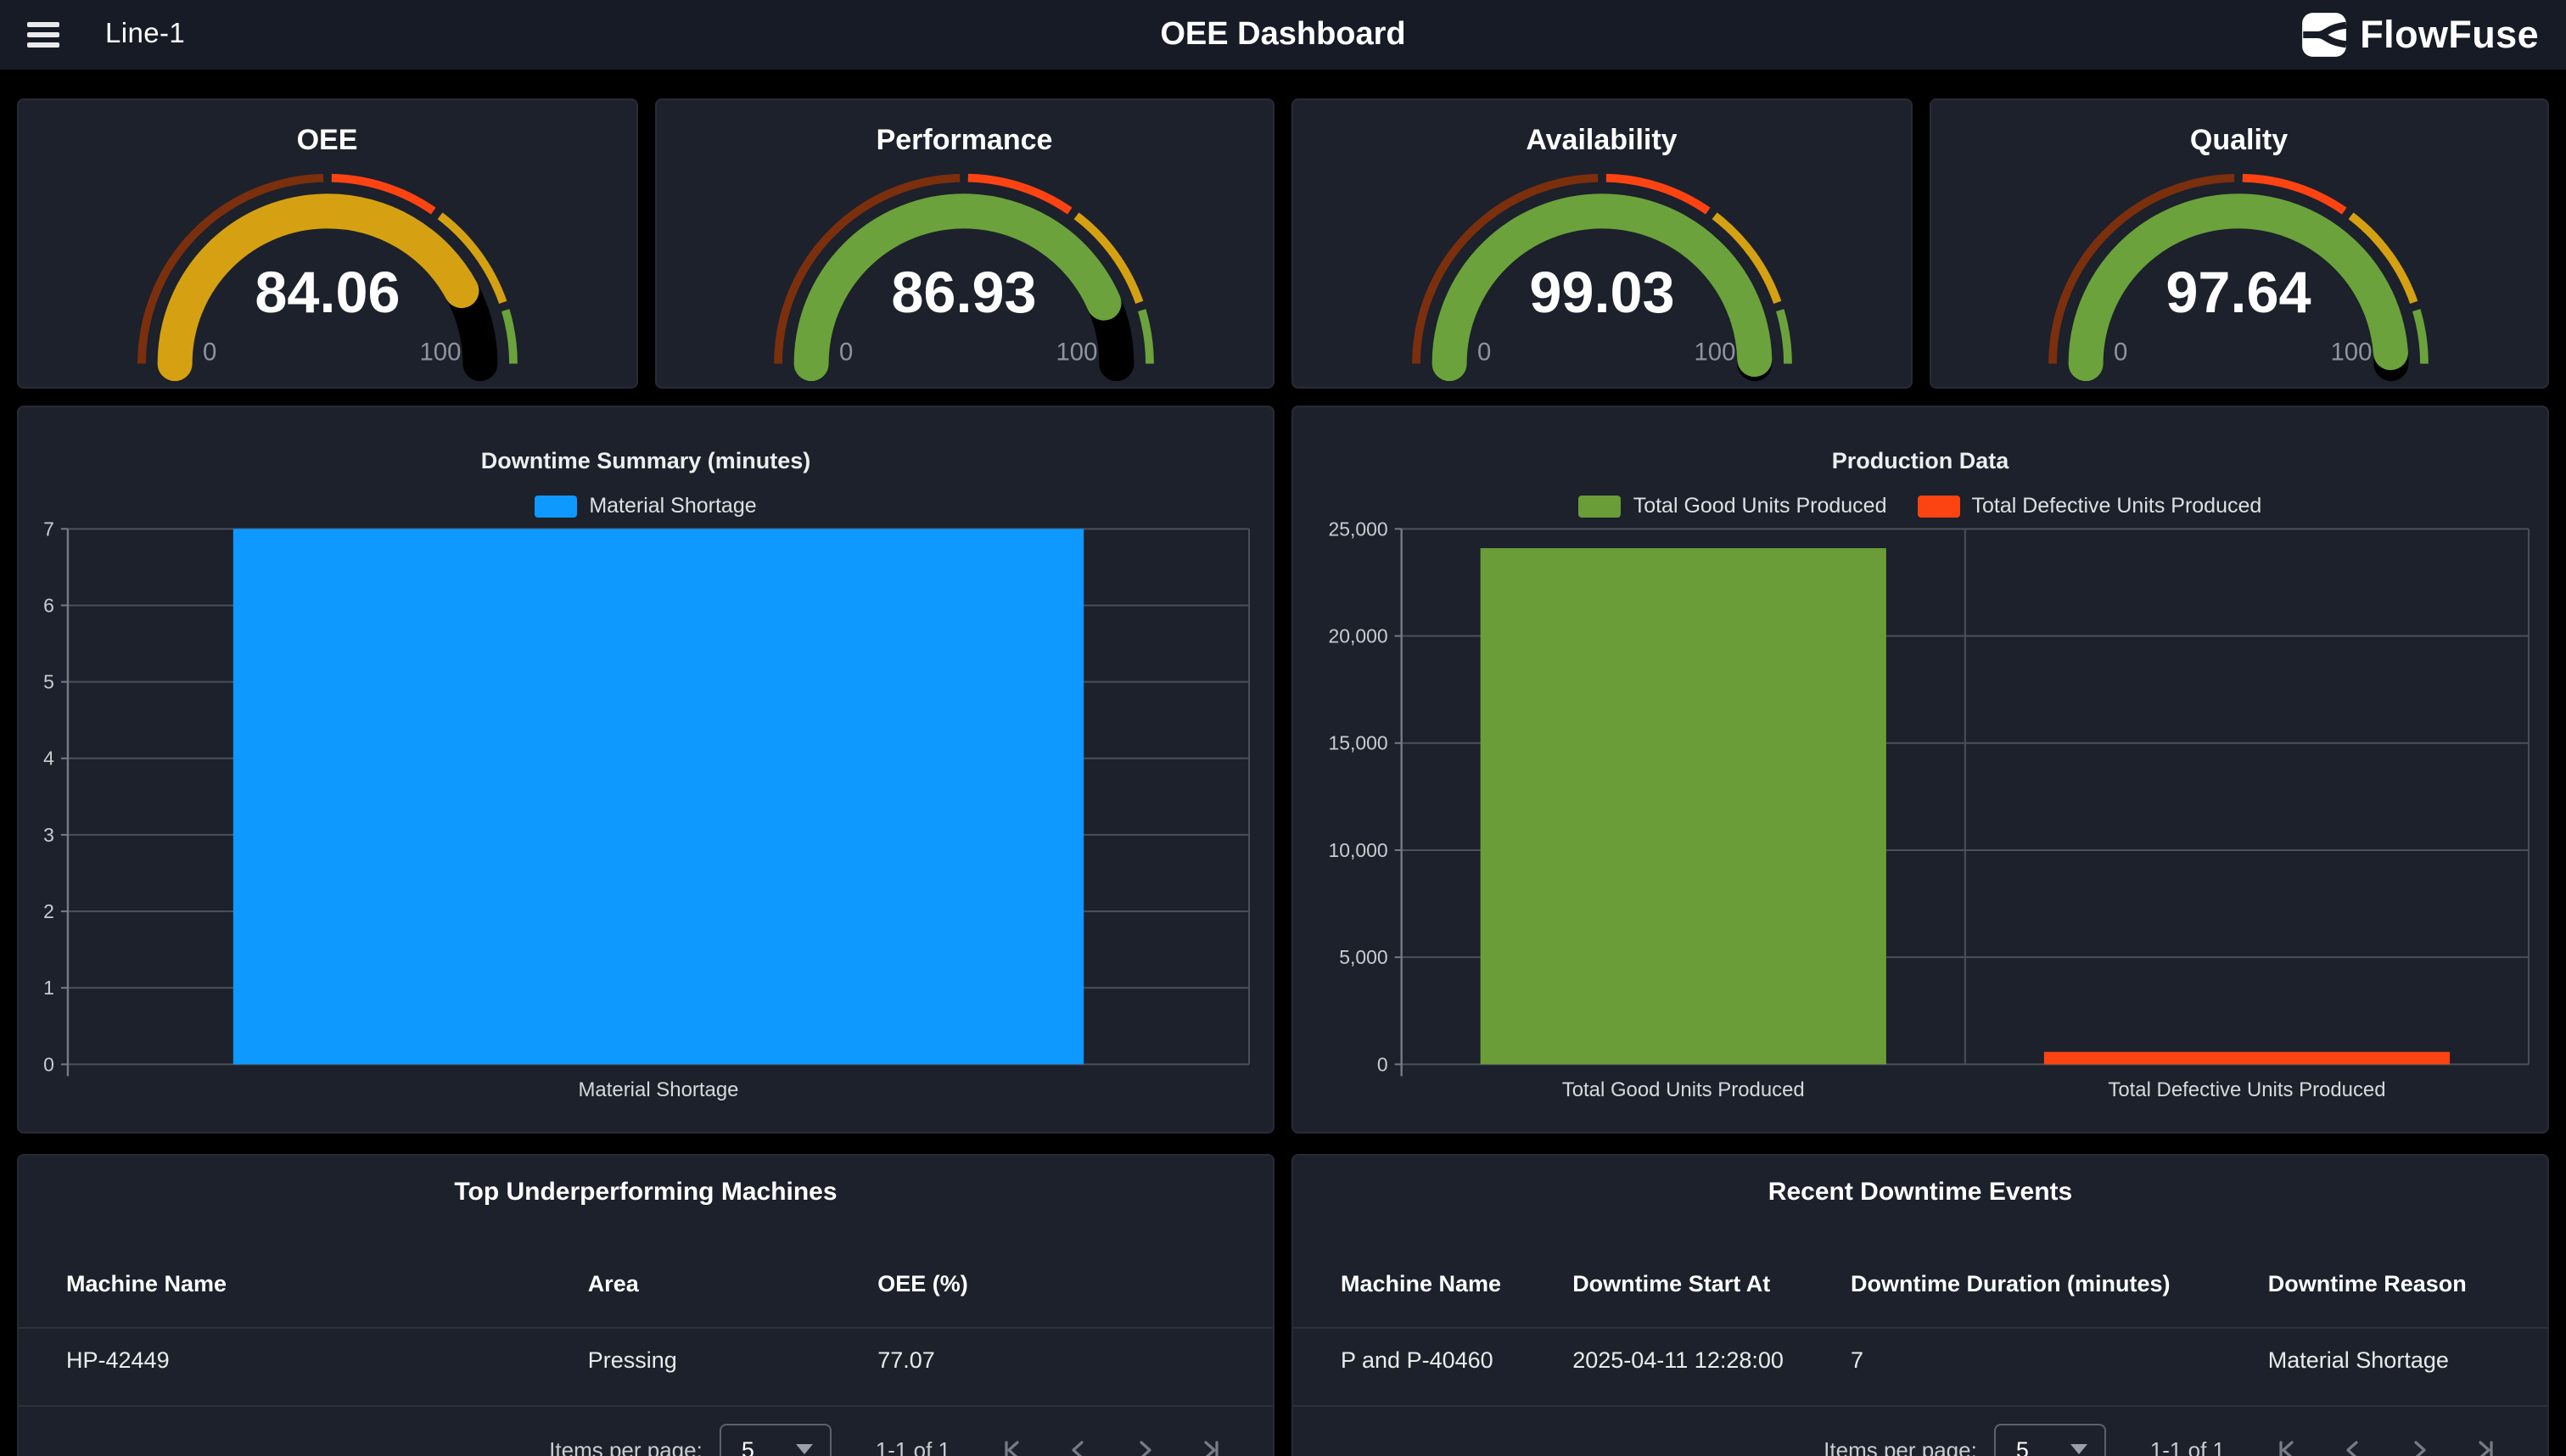  I want to click on page-title: OEE Dashboard, so click(1283, 34).